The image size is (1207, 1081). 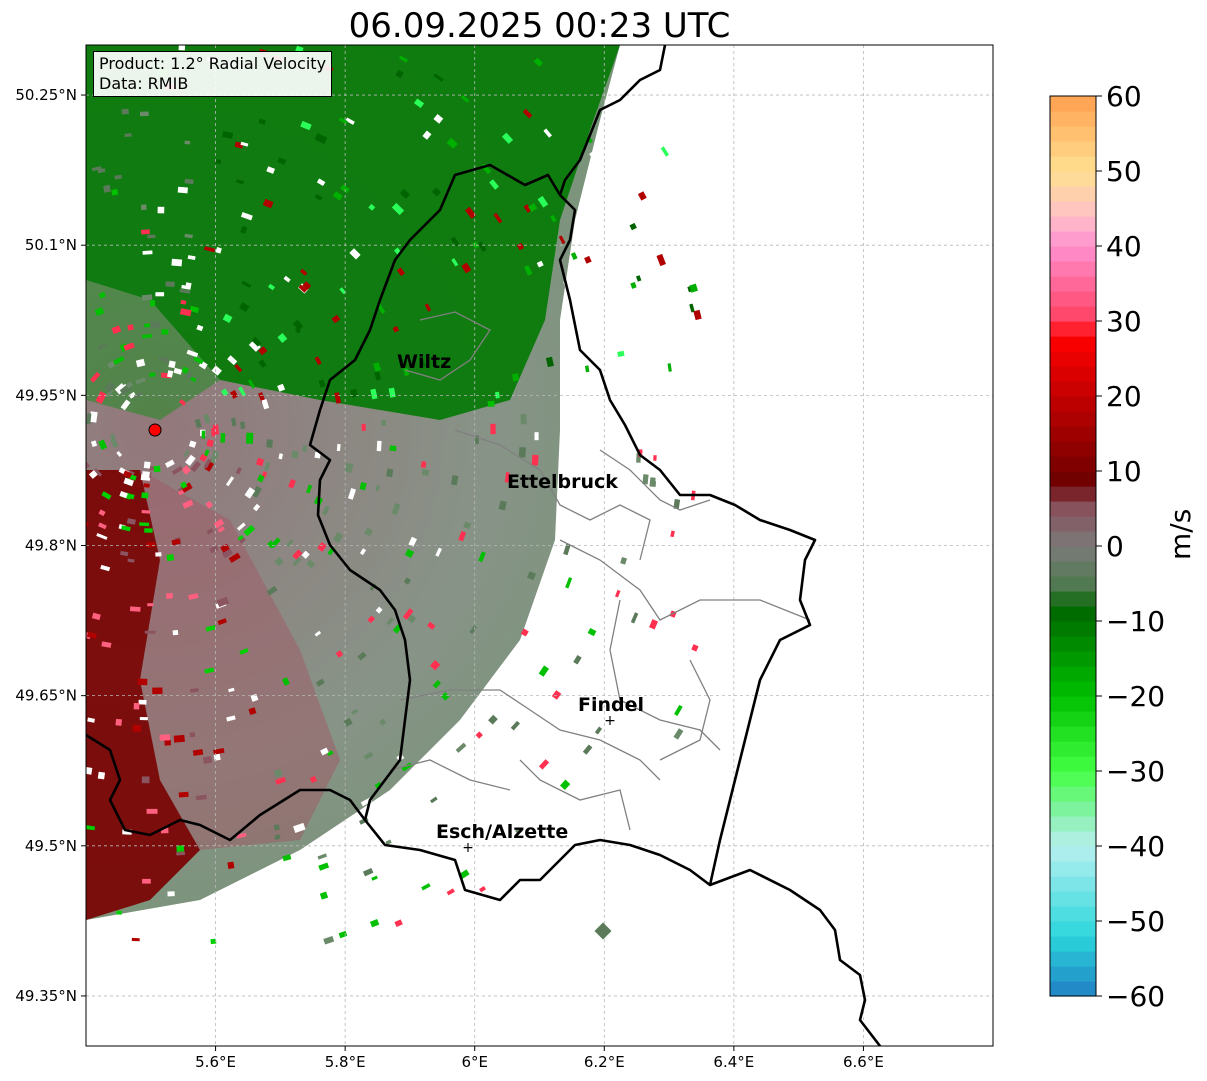 What do you see at coordinates (46, 395) in the screenshot?
I see `y-tick-label: 49.95°N` at bounding box center [46, 395].